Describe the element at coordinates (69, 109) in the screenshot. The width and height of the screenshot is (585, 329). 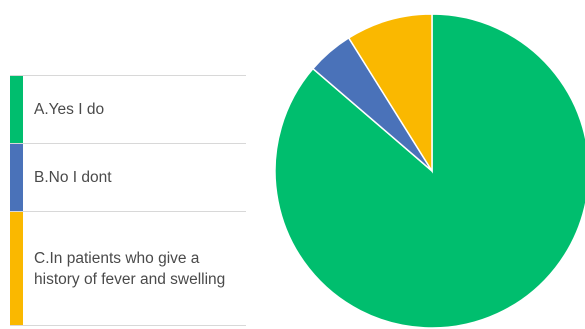
I see `legend-label-yes: A.Yes I do` at that location.